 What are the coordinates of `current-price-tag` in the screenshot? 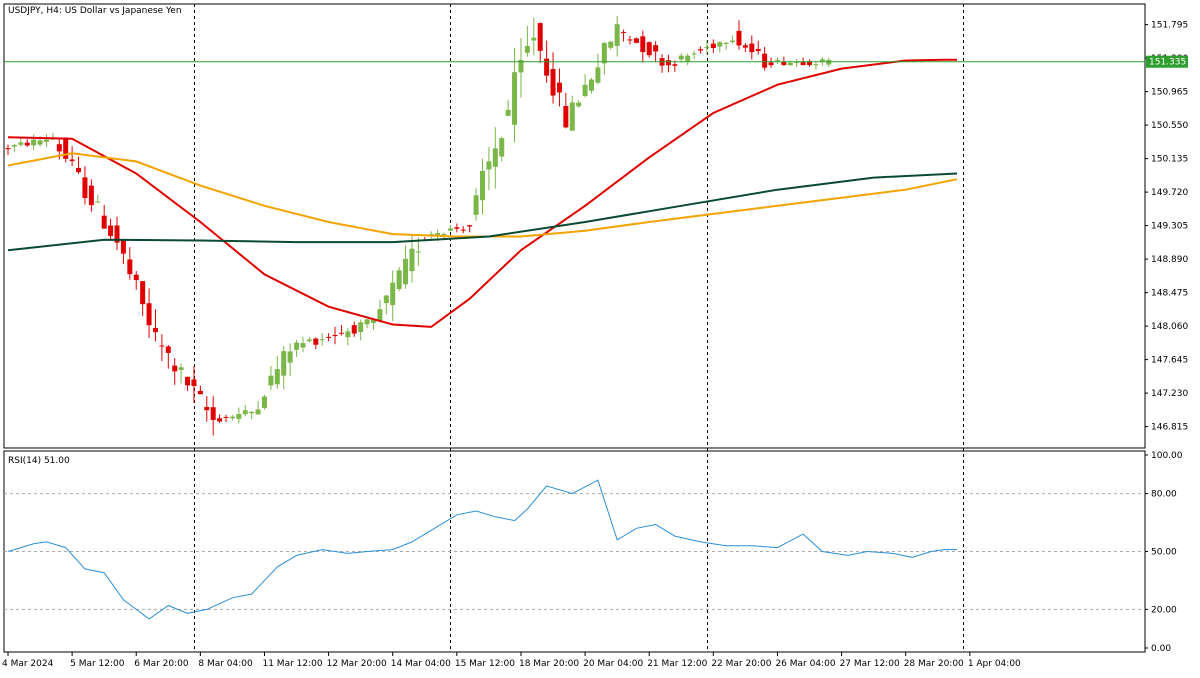 It's located at (1167, 61).